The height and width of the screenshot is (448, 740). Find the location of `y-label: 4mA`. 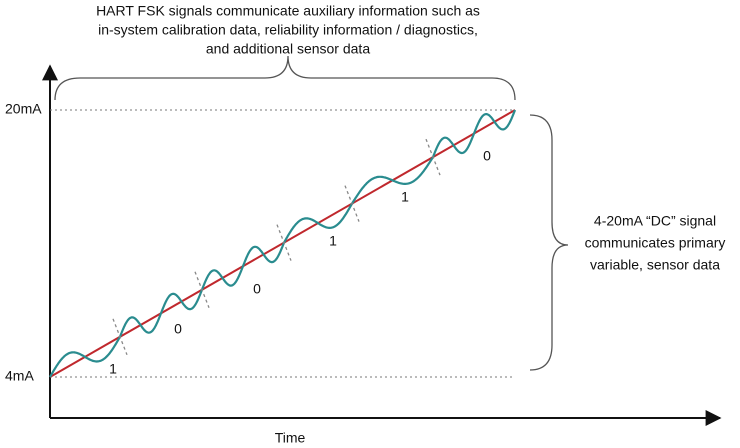

y-label: 4mA is located at coordinates (19, 376).